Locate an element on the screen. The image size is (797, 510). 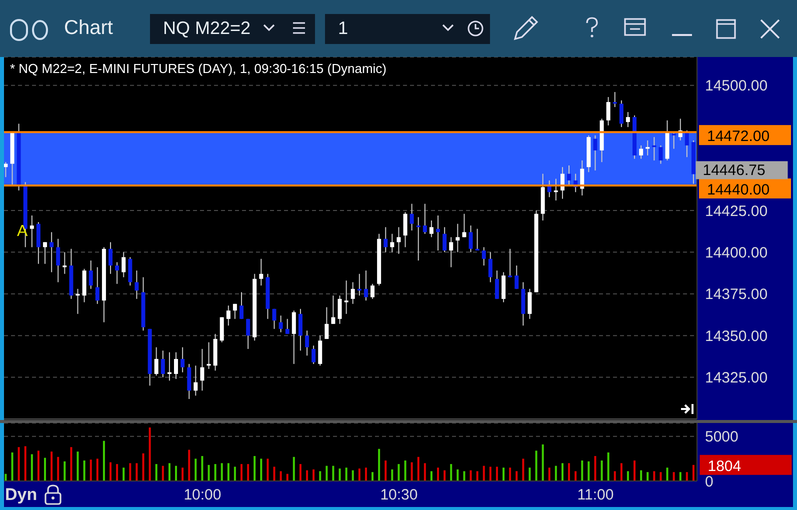
x-tick-label: 10:30 is located at coordinates (399, 495).